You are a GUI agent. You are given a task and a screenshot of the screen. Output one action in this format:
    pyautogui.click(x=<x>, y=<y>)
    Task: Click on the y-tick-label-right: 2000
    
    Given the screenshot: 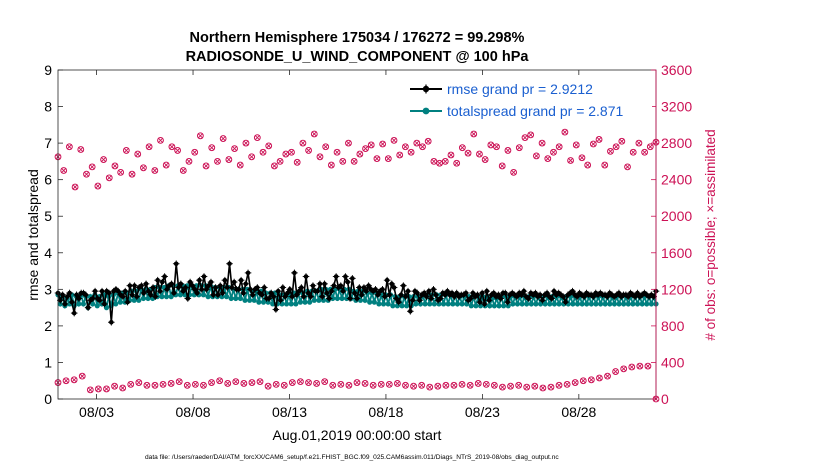 What is the action you would take?
    pyautogui.click(x=676, y=216)
    